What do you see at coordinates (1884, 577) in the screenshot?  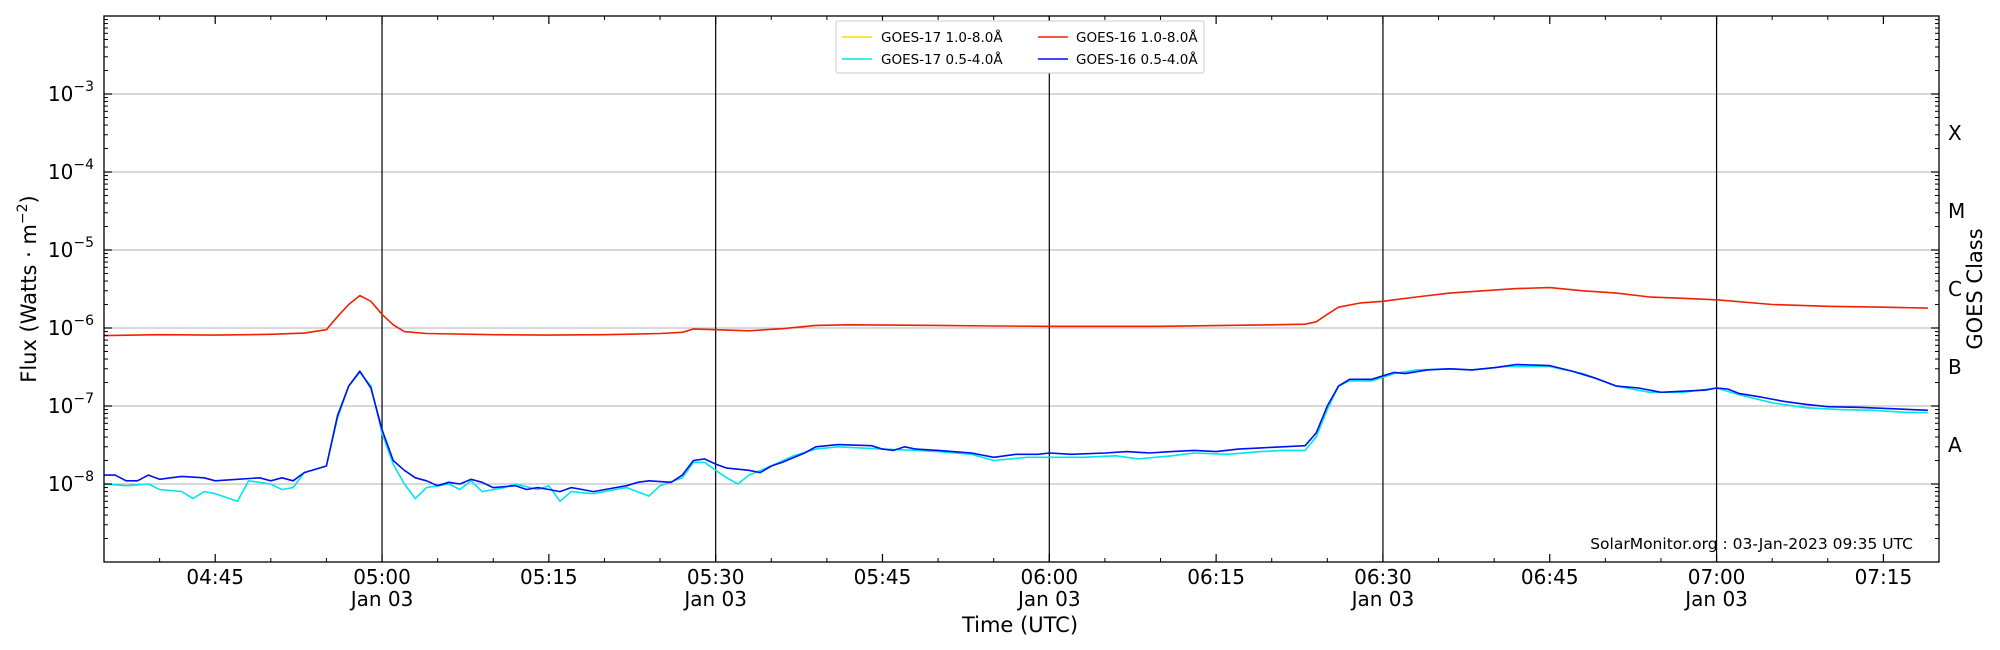 I see `x-tick-label: 07:15` at bounding box center [1884, 577].